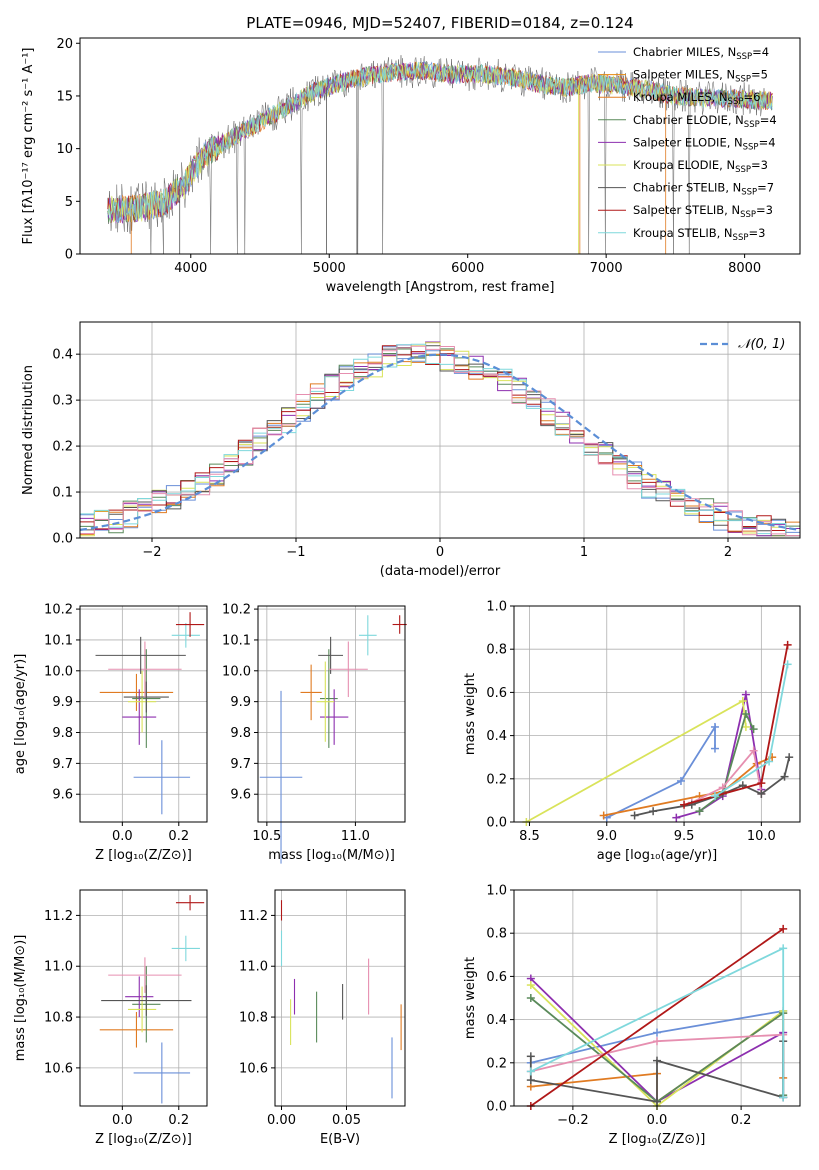  I want to click on residuals-legend-label: 𝒩(0, 1), so click(761, 344).